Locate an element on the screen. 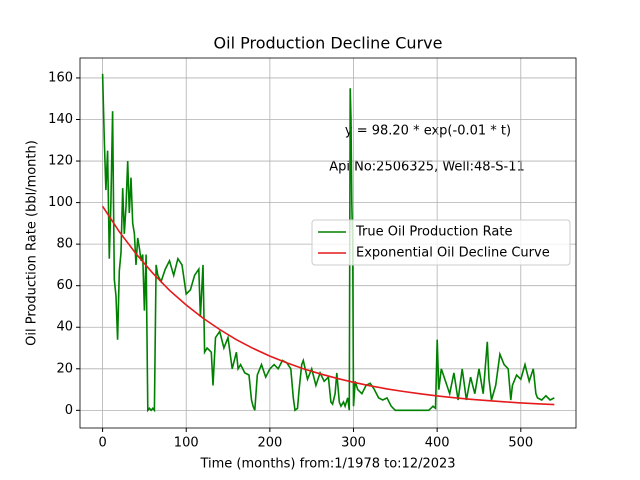 The height and width of the screenshot is (480, 640). y-tick-label: 100 is located at coordinates (60, 202).